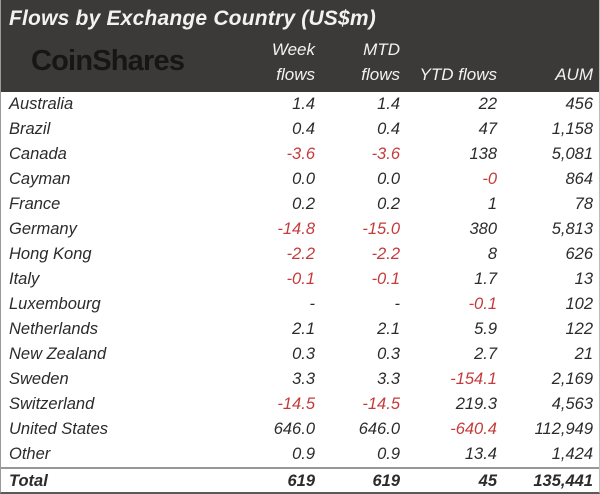 This screenshot has width=600, height=494. I want to click on table-row: Other 0.9 0.9 13.4 1,424, so click(300, 454).